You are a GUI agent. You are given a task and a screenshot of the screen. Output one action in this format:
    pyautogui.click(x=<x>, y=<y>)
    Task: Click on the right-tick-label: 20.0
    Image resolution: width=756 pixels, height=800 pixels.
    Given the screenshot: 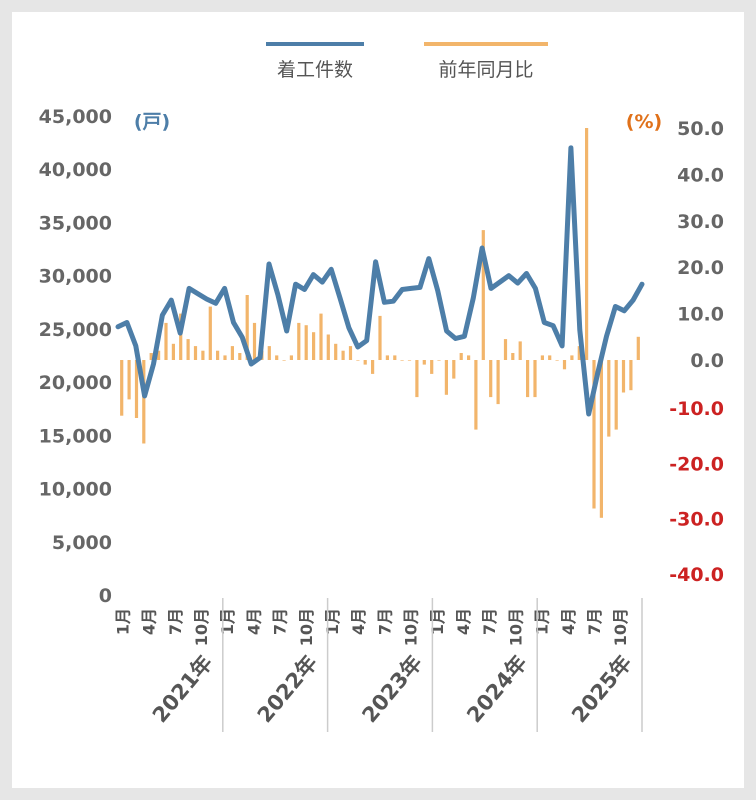 What is the action you would take?
    pyautogui.click(x=700, y=268)
    